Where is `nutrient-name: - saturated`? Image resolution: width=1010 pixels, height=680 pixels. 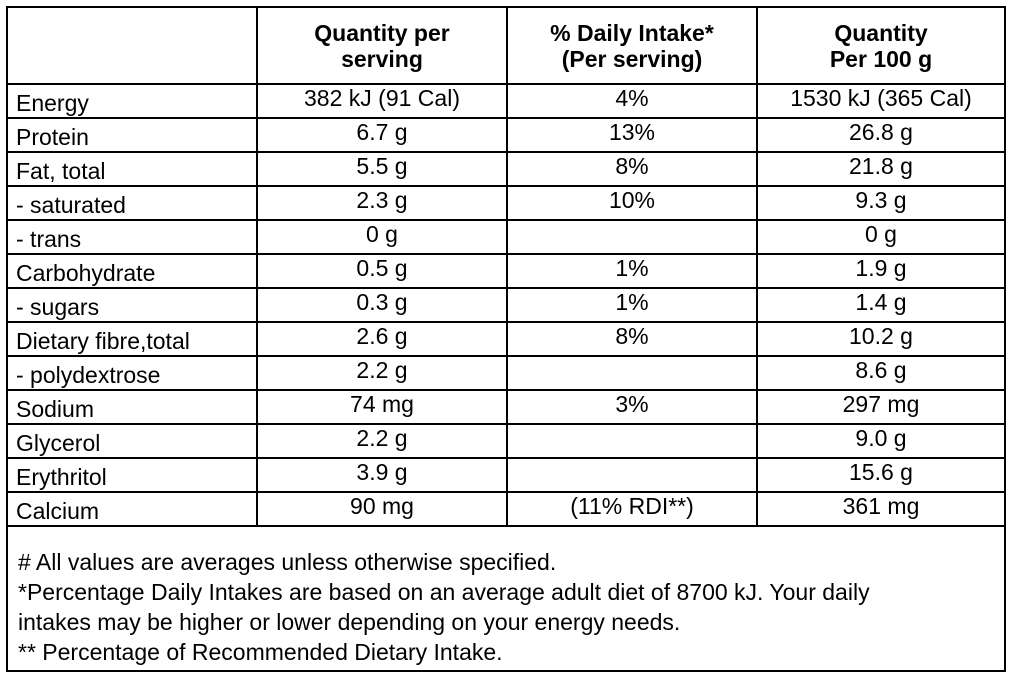 nutrient-name: - saturated is located at coordinates (132, 203).